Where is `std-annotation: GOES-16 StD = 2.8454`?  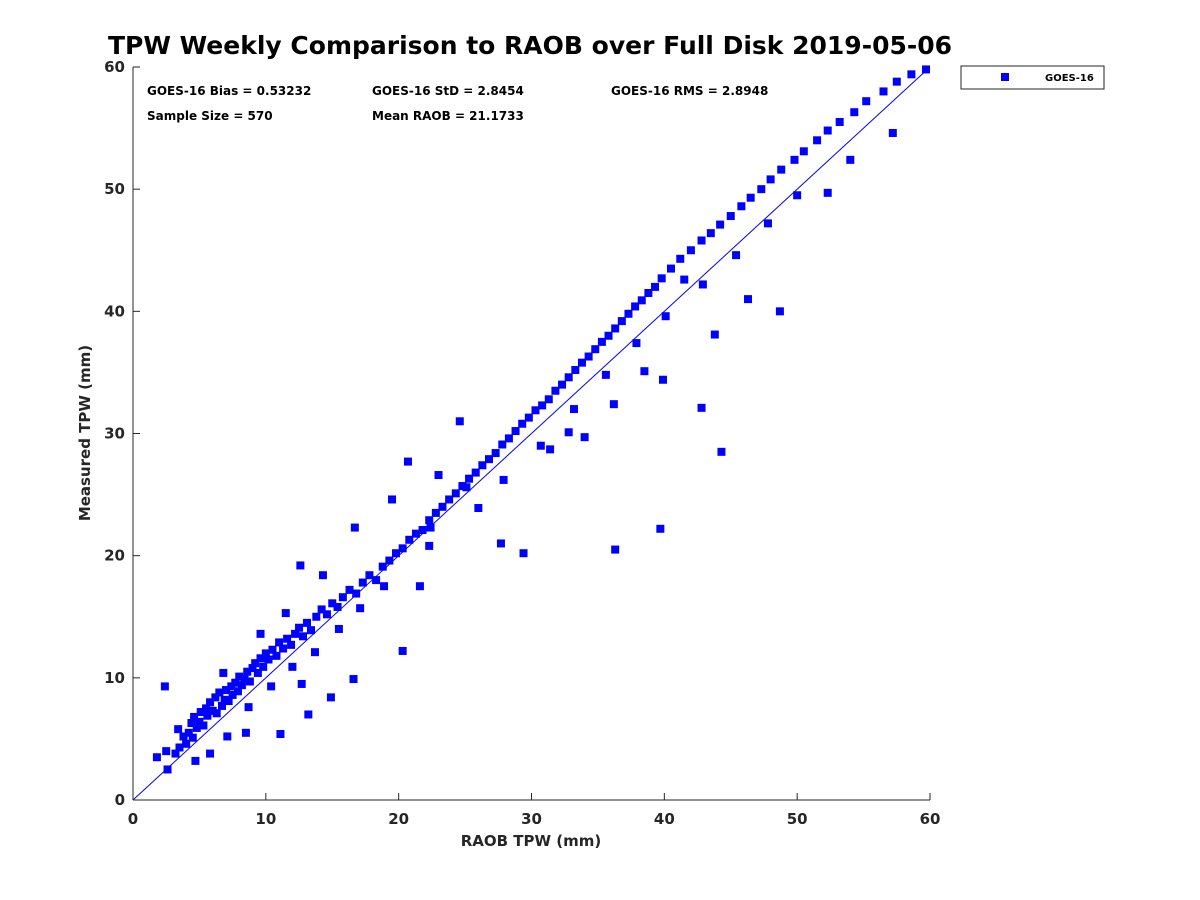 std-annotation: GOES-16 StD = 2.8454 is located at coordinates (448, 91).